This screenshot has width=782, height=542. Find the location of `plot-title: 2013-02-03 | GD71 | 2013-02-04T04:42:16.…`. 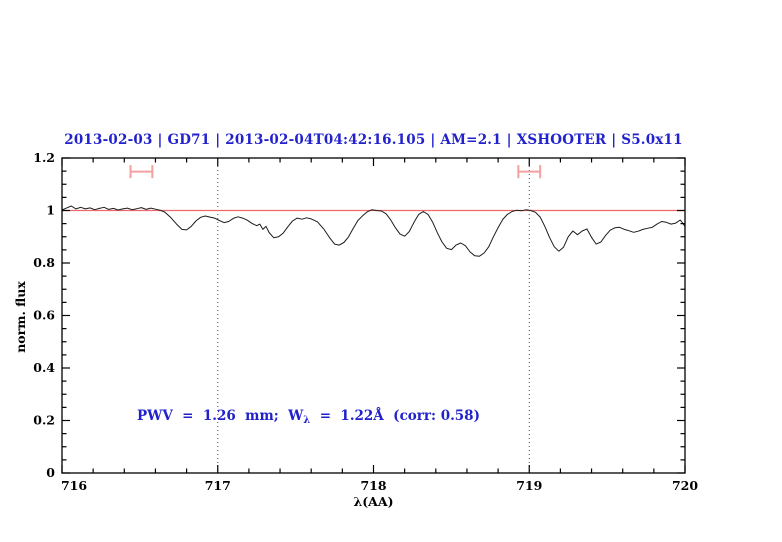

plot-title: 2013-02-03 | GD71 | 2013-02-04T04:42:16.… is located at coordinates (373, 140).